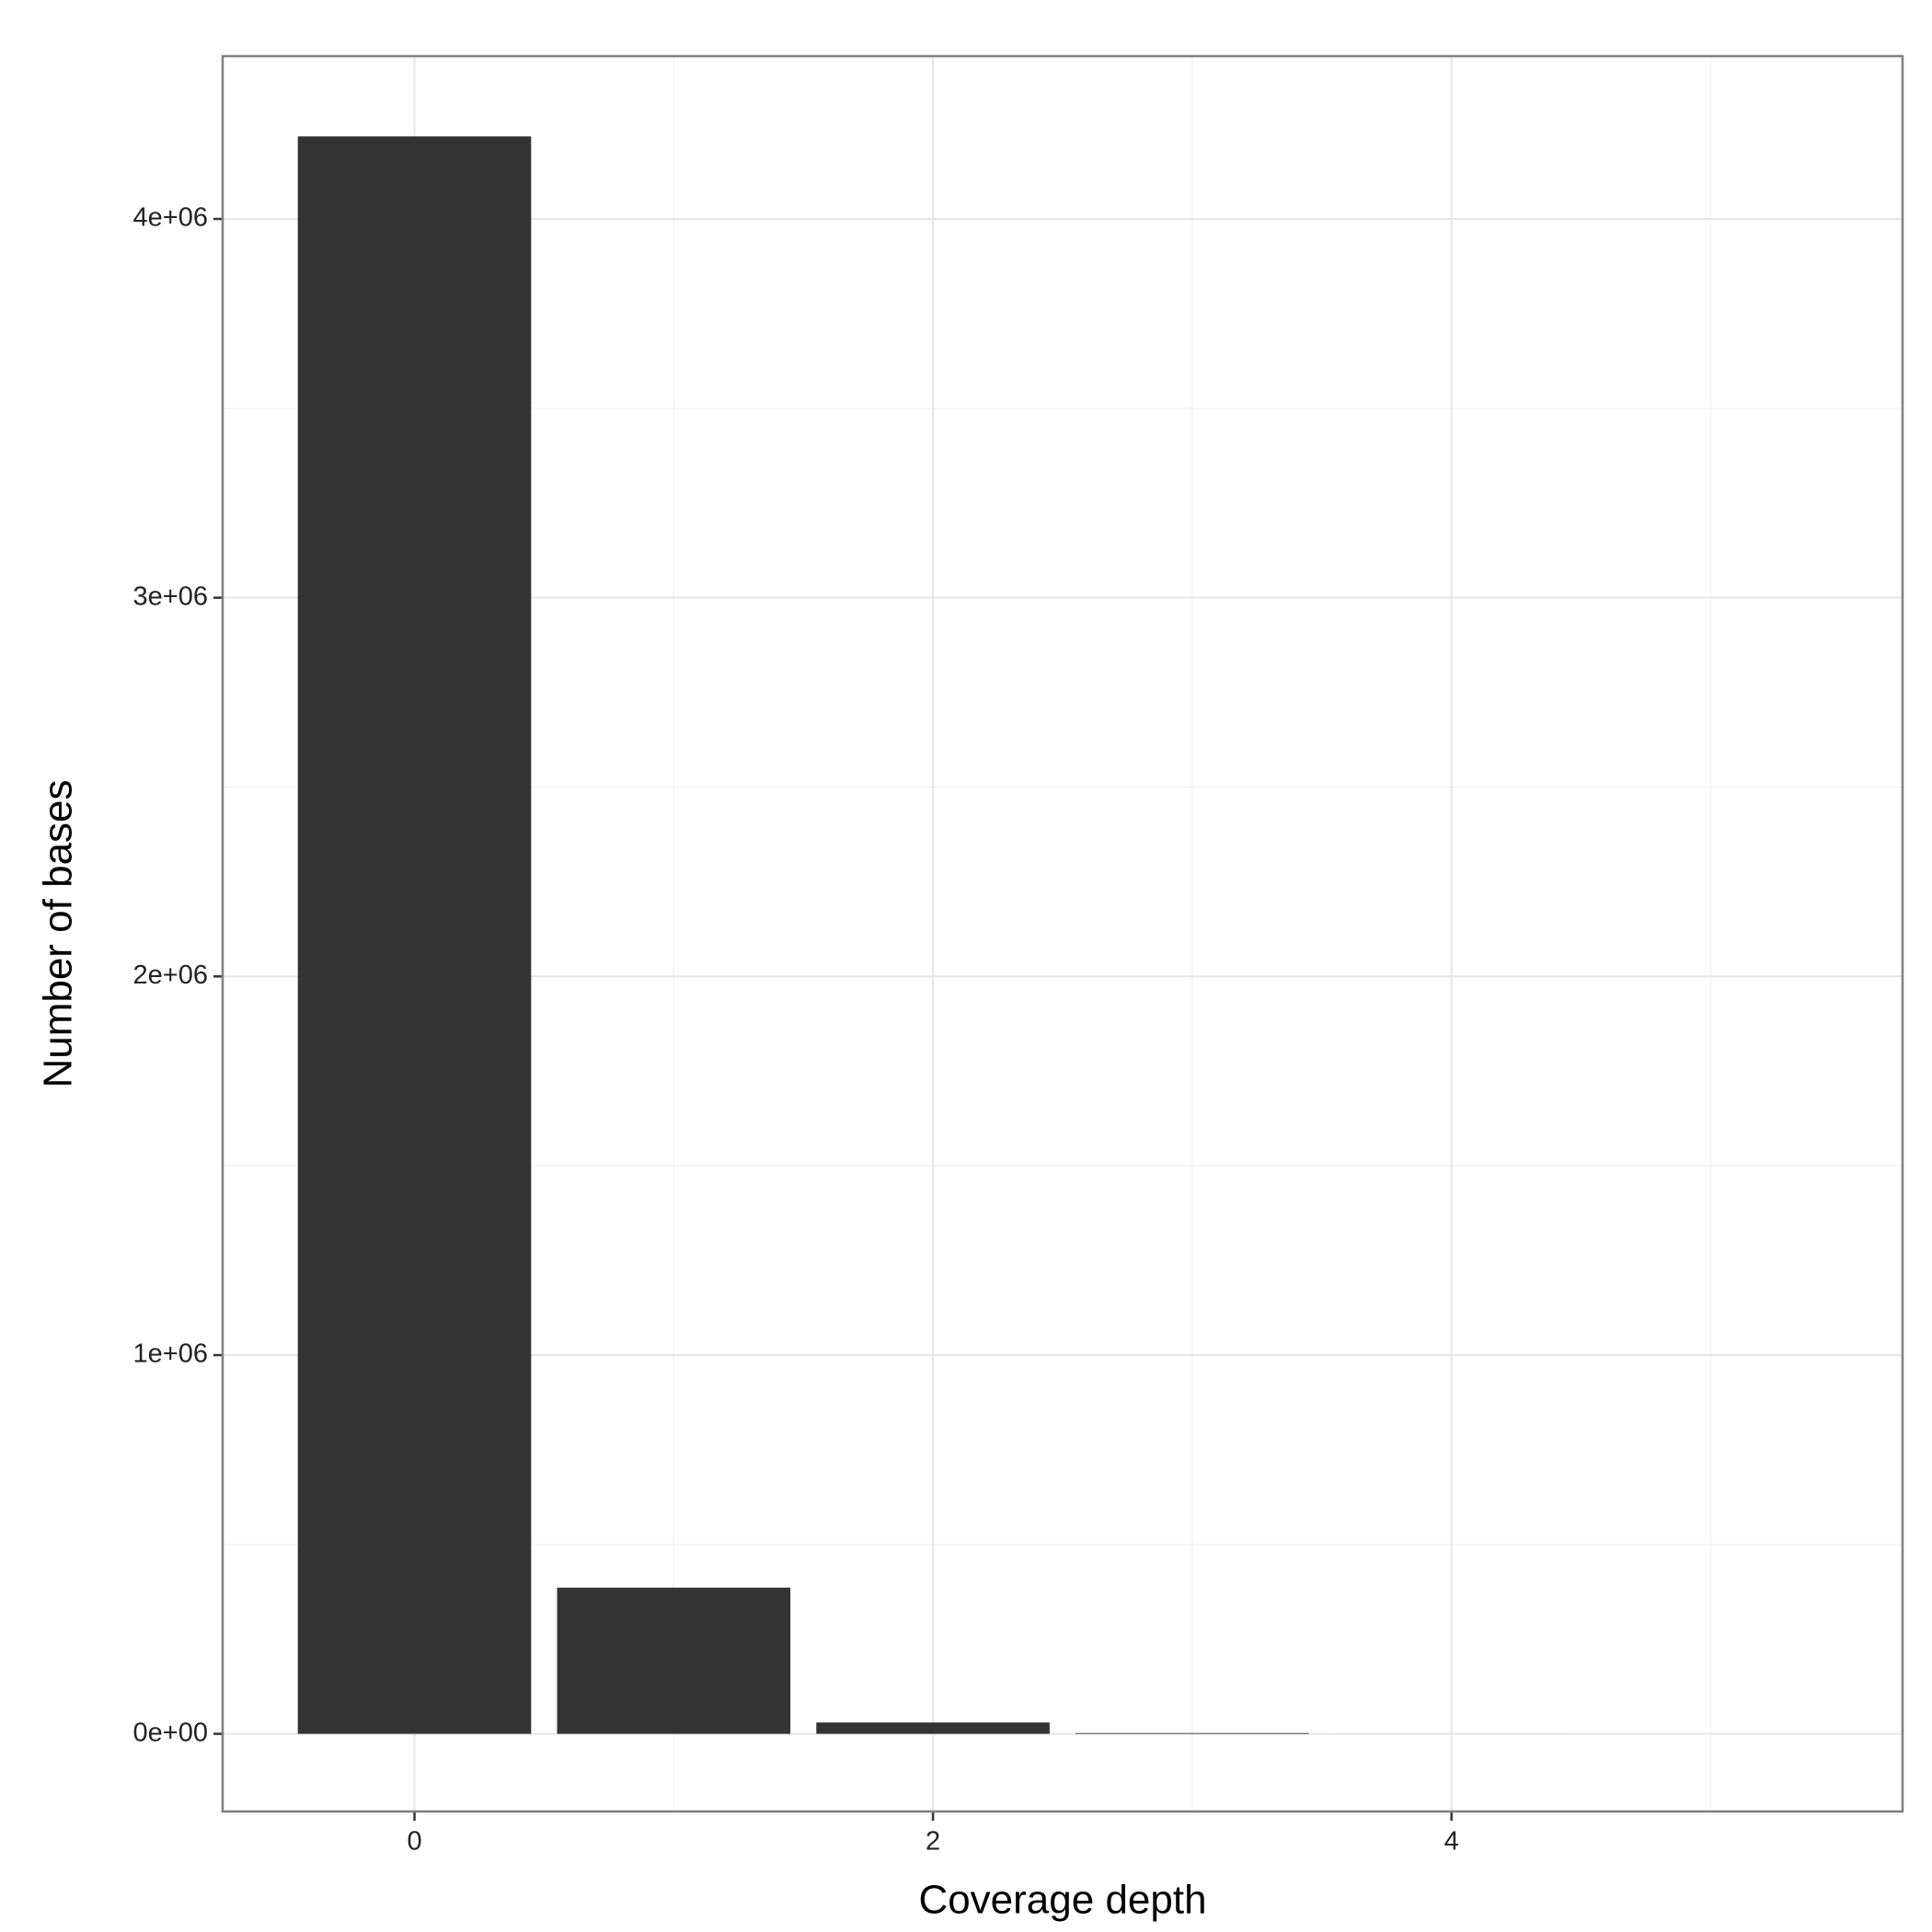 This screenshot has height=1932, width=1932. I want to click on x-axis-title: Coverage depth, so click(1062, 1901).